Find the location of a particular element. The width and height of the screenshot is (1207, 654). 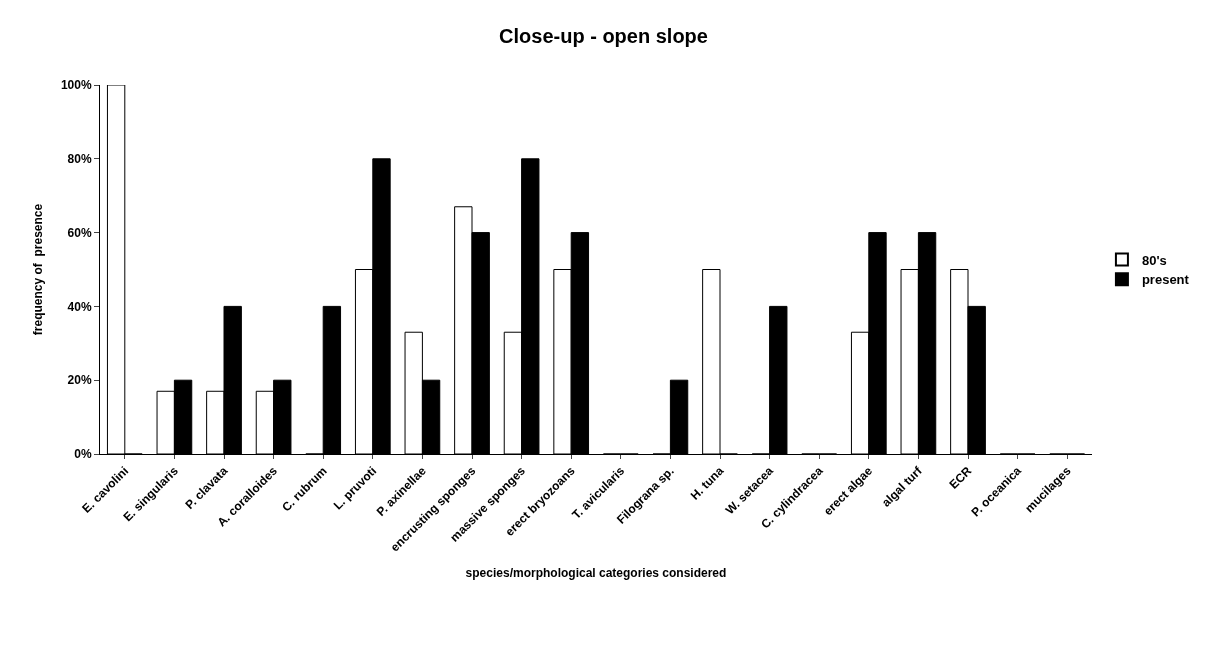

y-tick-label: 60% is located at coordinates (79, 232).